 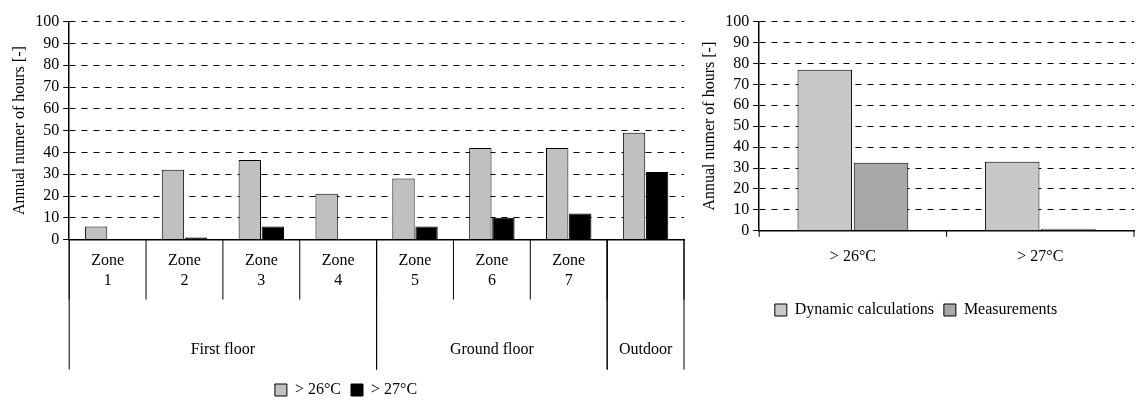 I want to click on x-tick-label: Zone 7, so click(x=569, y=269).